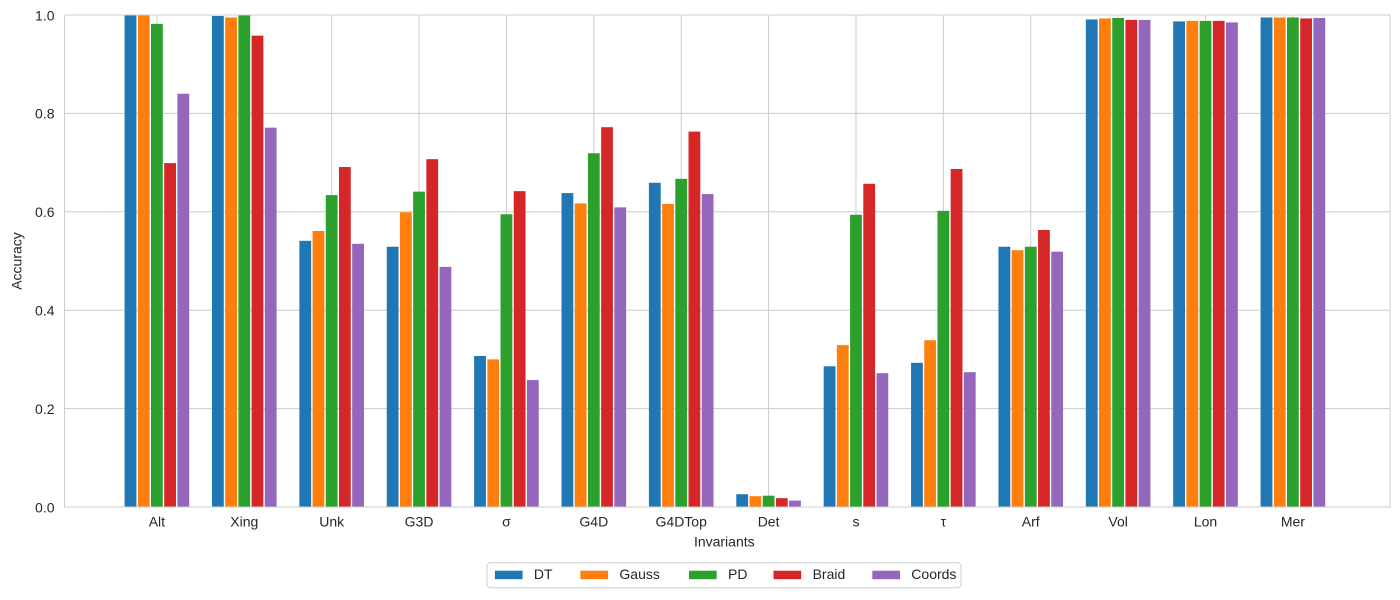 The height and width of the screenshot is (600, 1400). I want to click on svg-text: 0.8, so click(45, 114).